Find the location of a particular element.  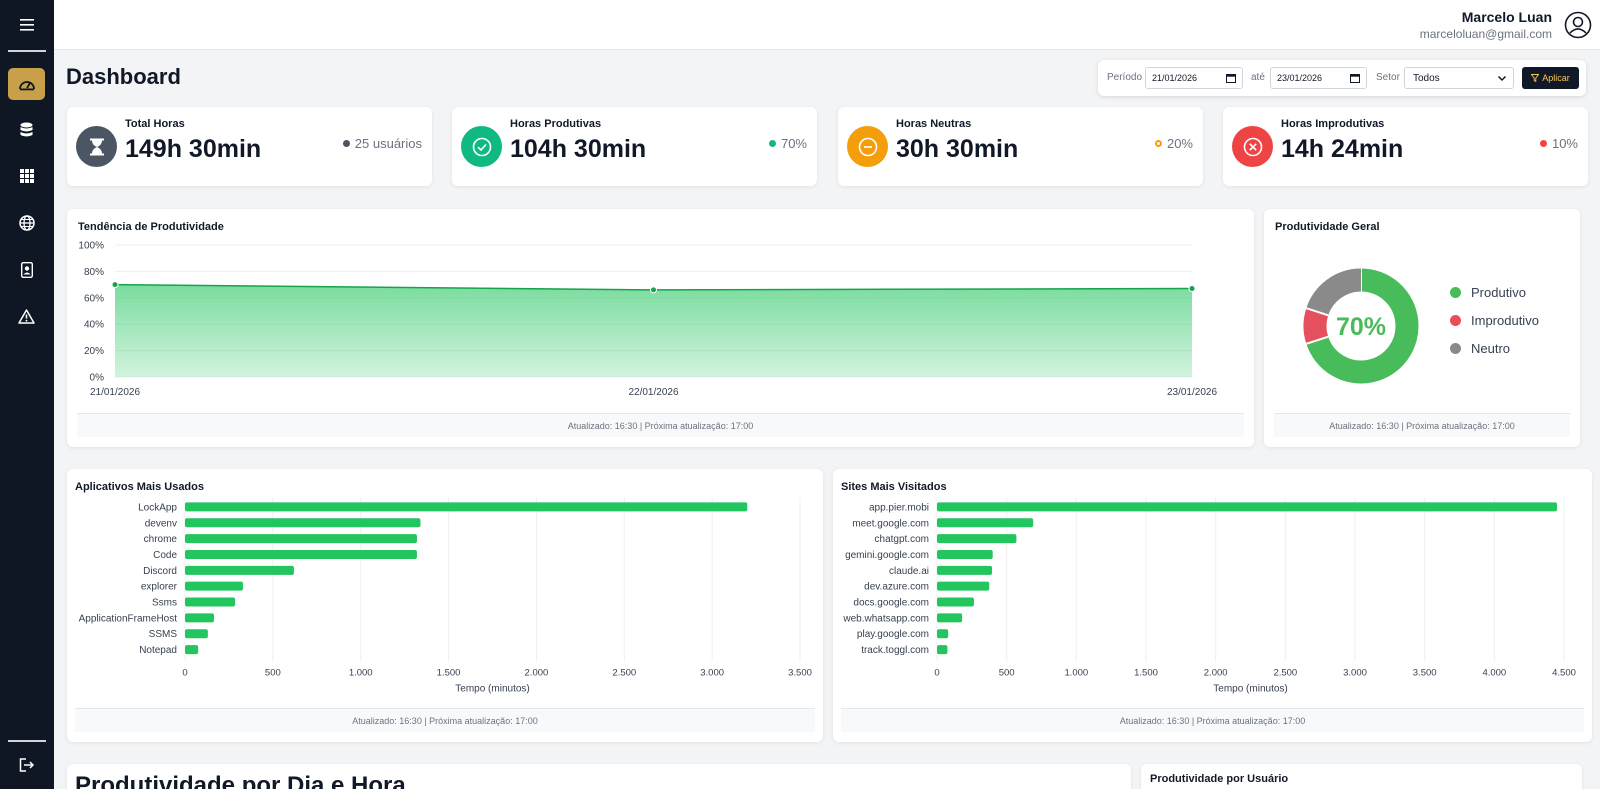

card-title: Produtividade por Usuário is located at coordinates (1219, 779).